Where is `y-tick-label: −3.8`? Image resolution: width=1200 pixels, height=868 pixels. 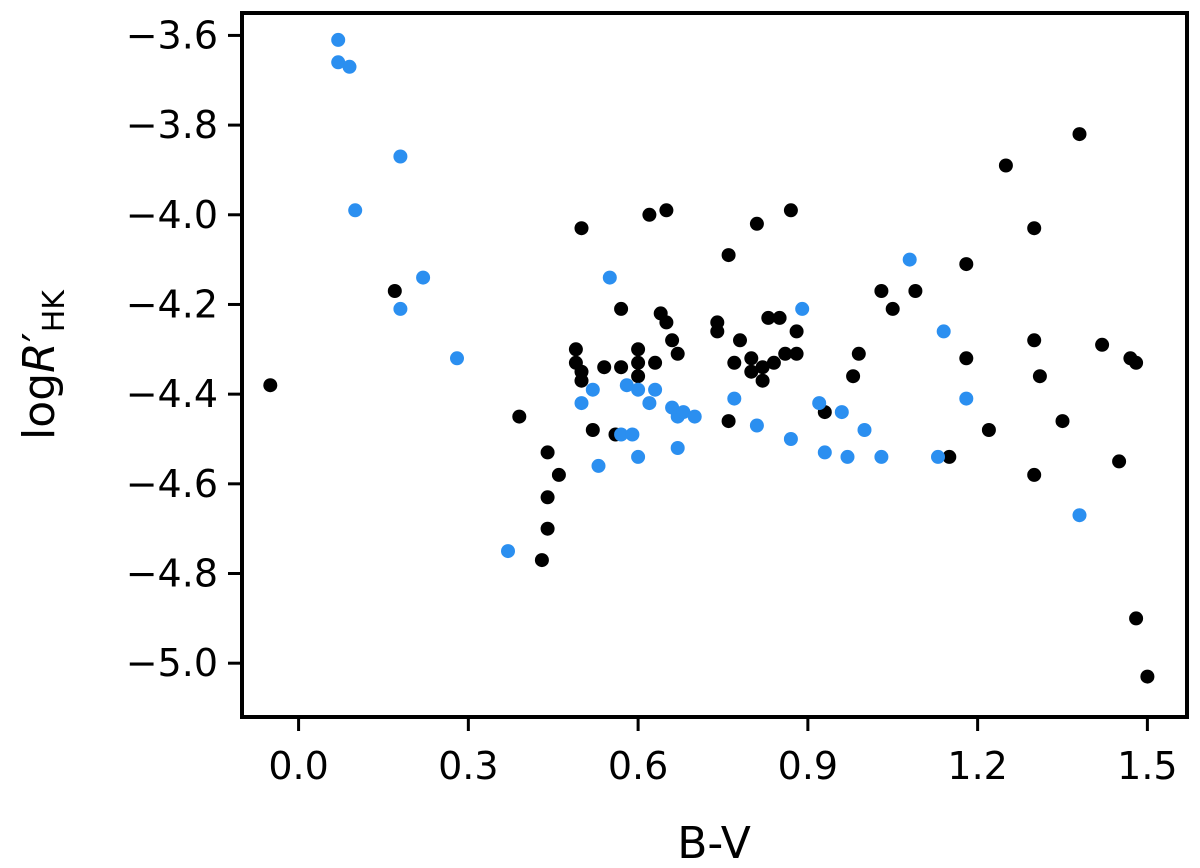 y-tick-label: −3.8 is located at coordinates (172, 125).